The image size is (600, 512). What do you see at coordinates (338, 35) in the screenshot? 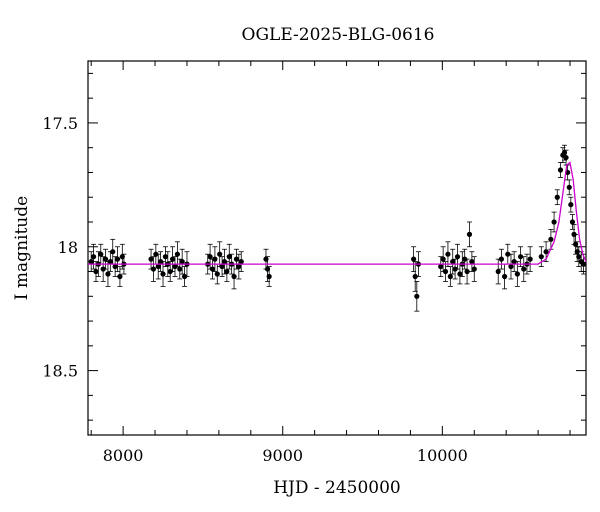
I see `chart-title: OGLE-2025-BLG-0616` at bounding box center [338, 35].